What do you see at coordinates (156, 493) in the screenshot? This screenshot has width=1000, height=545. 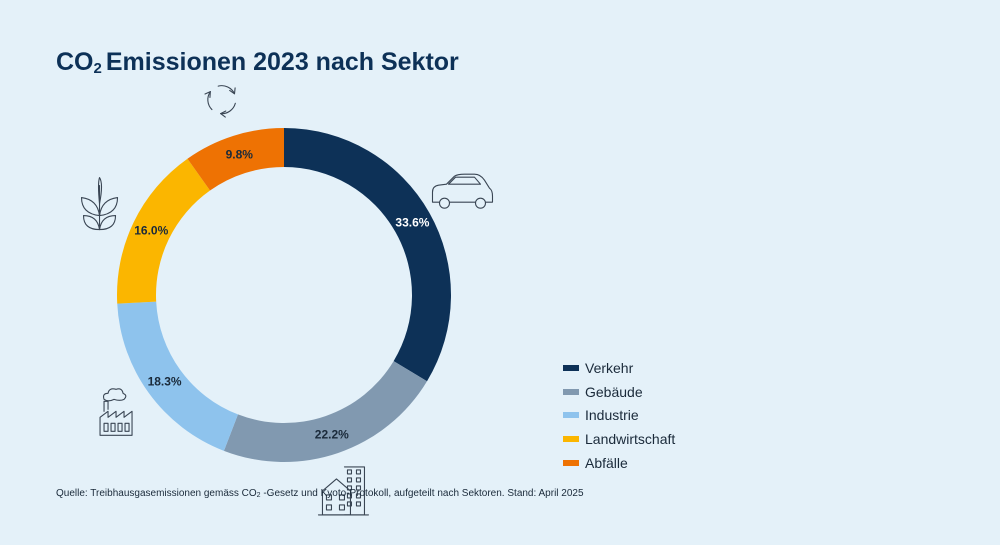 I see `source-text: Quelle: Treibhausgasemissionen gemäss CO` at bounding box center [156, 493].